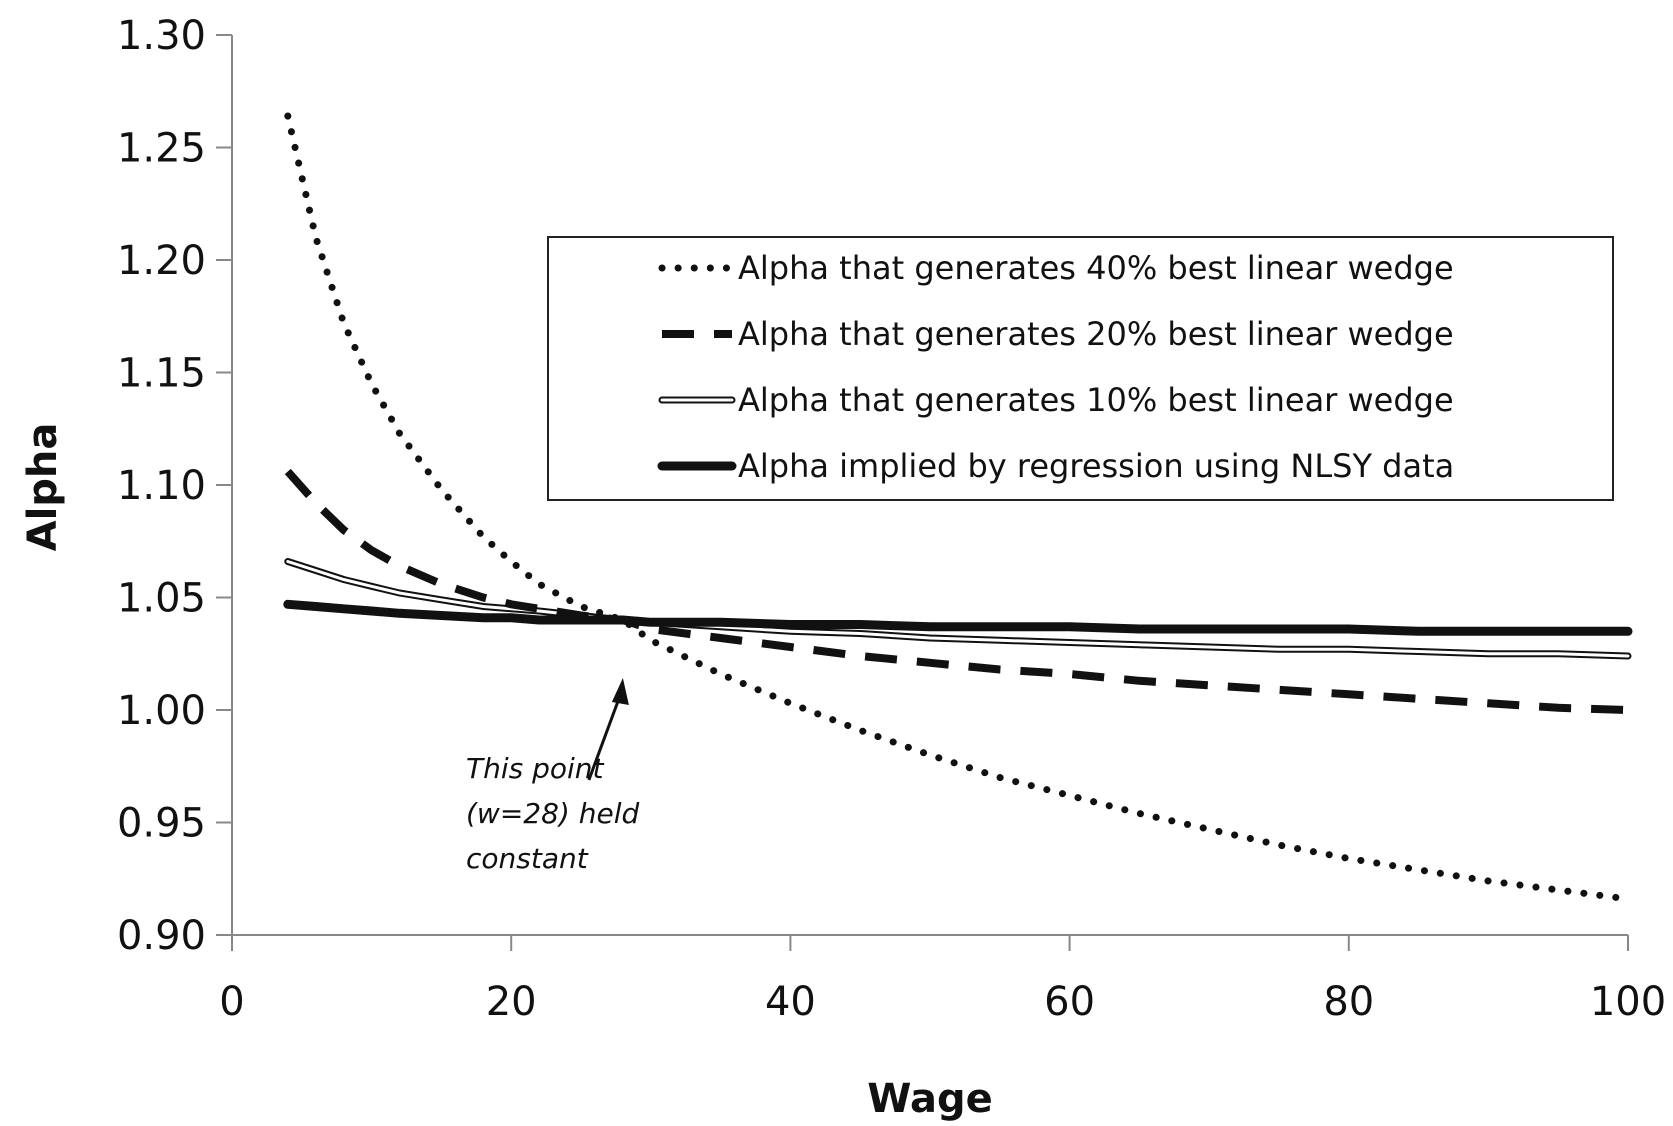 The image size is (1673, 1126). I want to click on annotation-arrowhead, so click(620, 691).